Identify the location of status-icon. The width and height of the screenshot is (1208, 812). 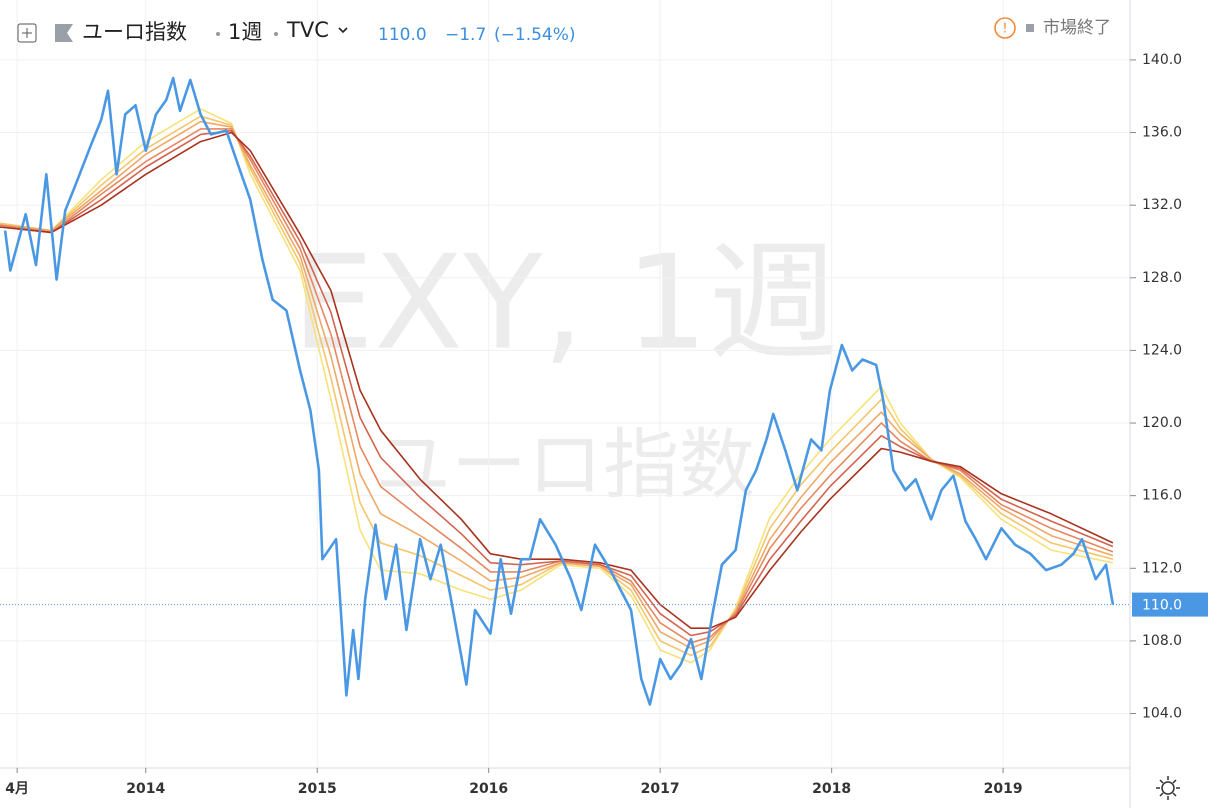
(1005, 28).